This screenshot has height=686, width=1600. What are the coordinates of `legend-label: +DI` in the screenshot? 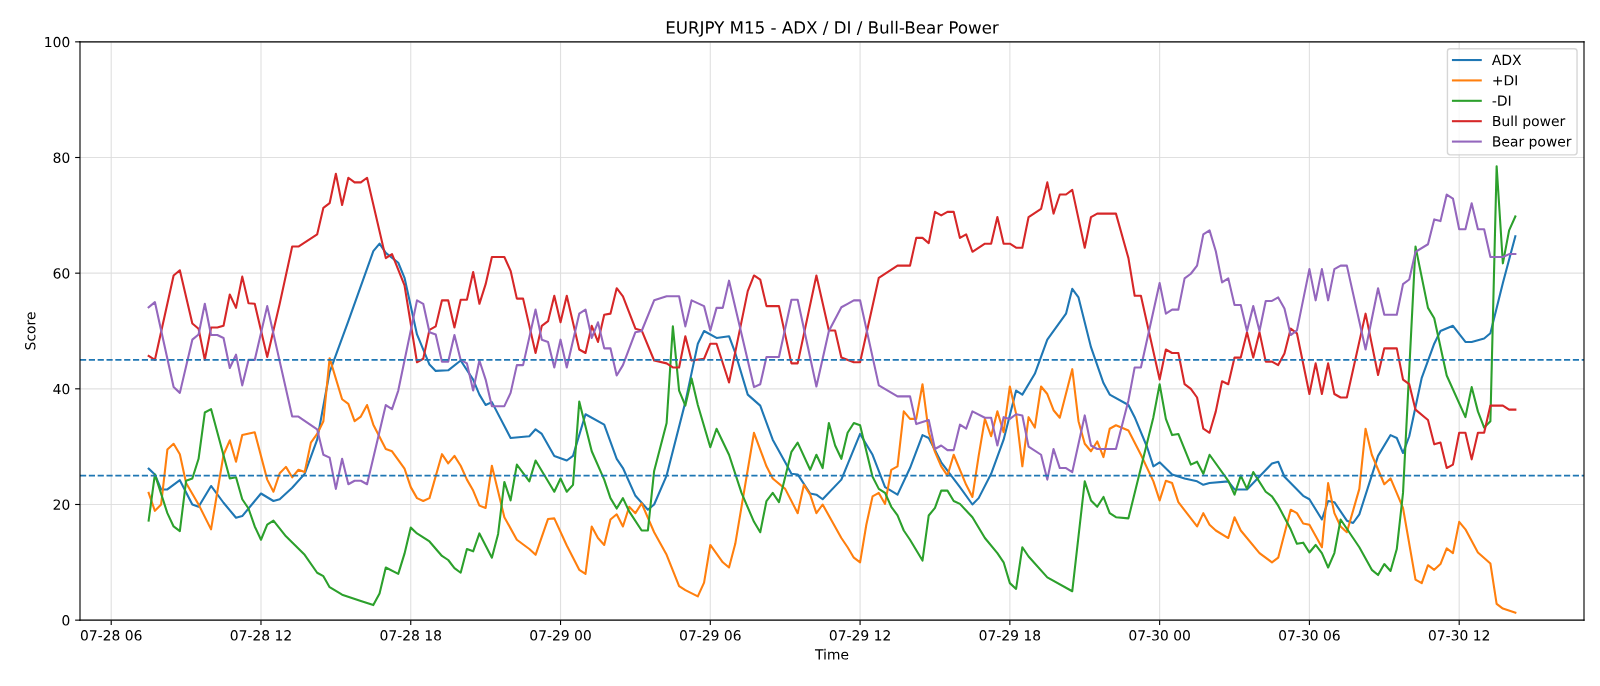 It's located at (1505, 80).